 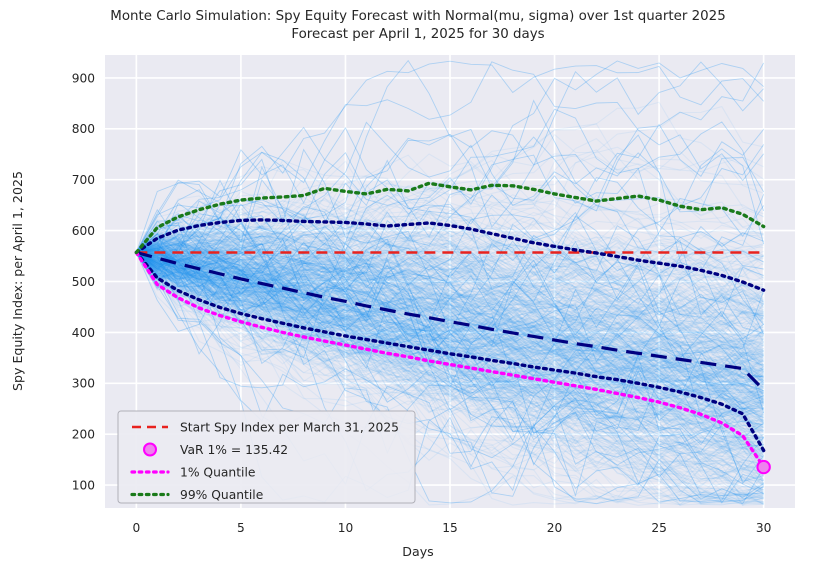 I want to click on legend-item-label: 99% Quantile, so click(x=221, y=495).